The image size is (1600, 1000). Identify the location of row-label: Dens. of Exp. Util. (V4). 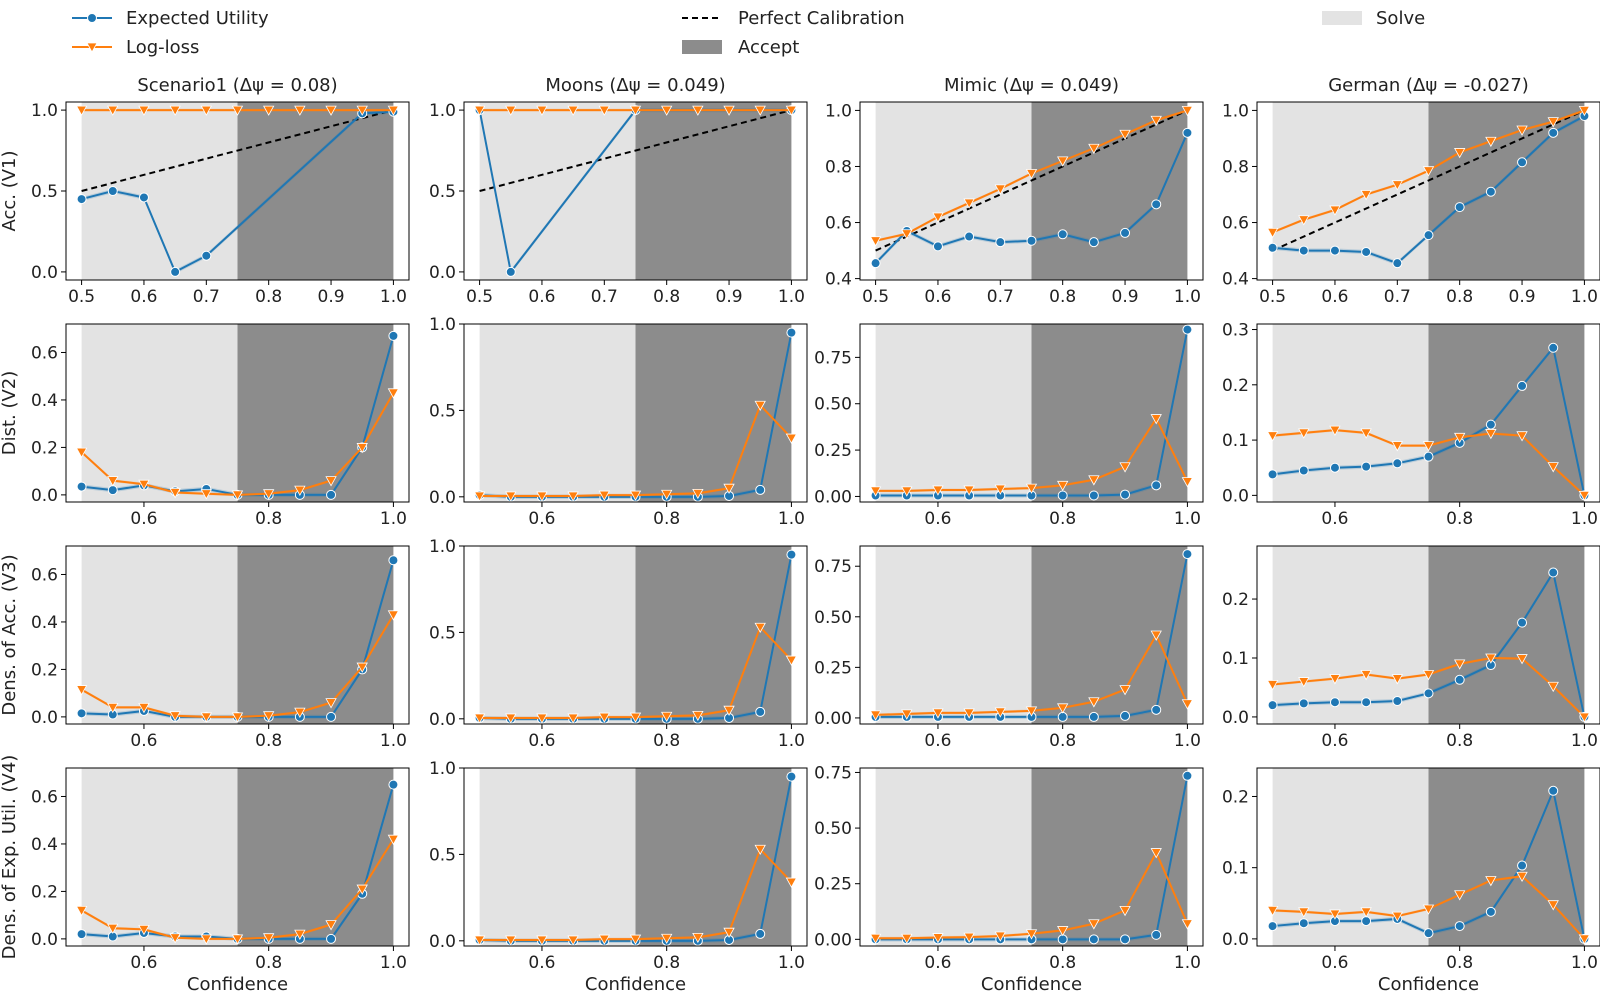
(10, 857).